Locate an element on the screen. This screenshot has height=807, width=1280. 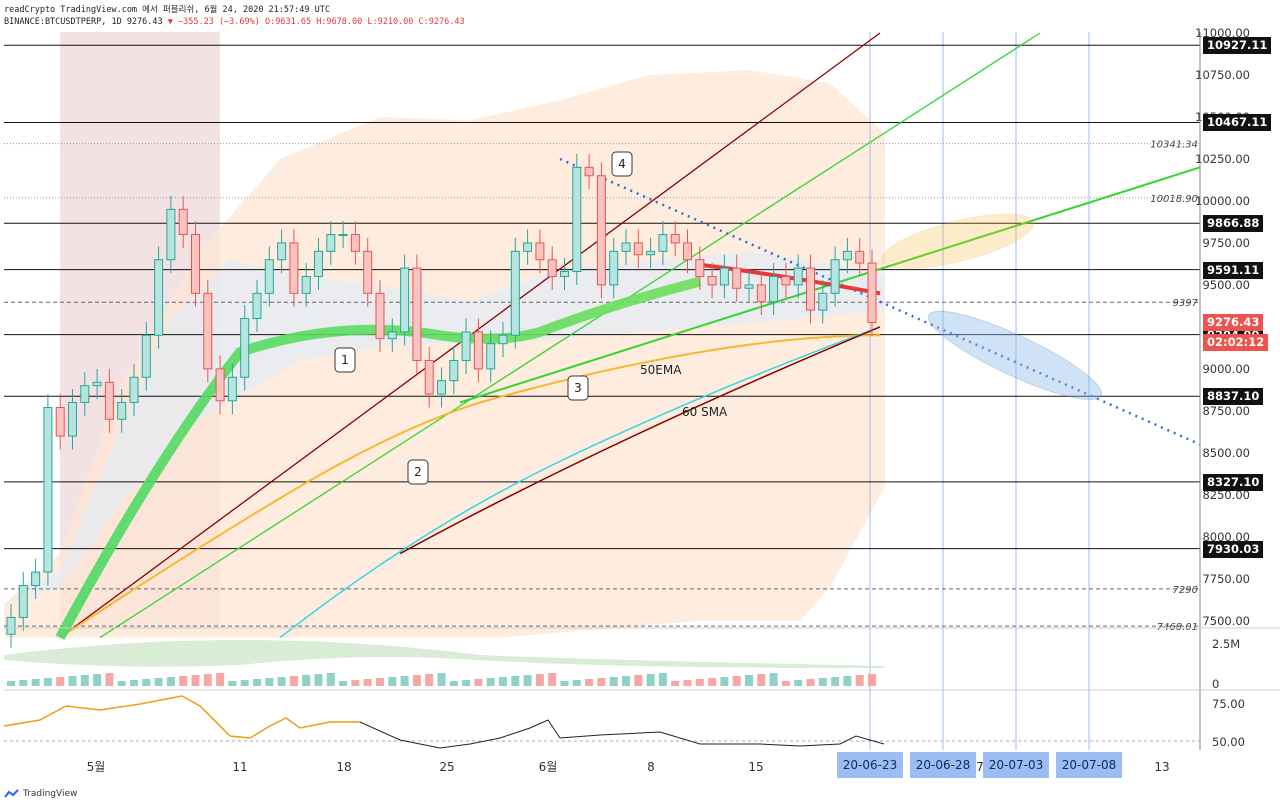
date-badge-2: 20-06-28 is located at coordinates (943, 765).